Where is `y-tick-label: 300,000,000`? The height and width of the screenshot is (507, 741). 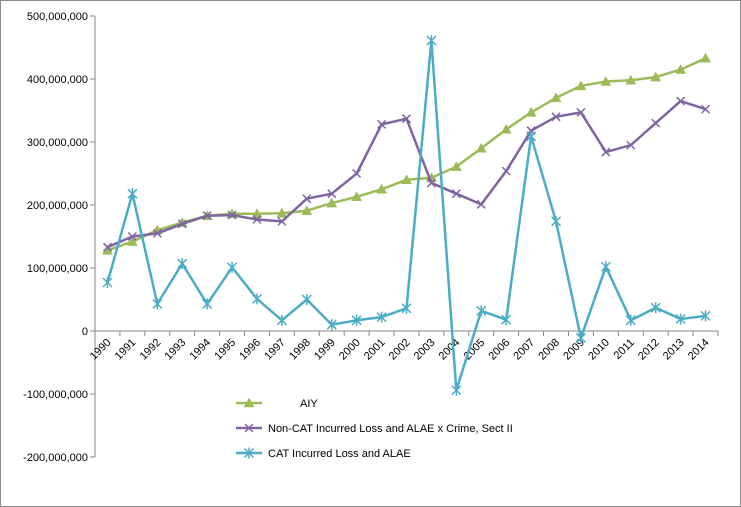 y-tick-label: 300,000,000 is located at coordinates (57, 143).